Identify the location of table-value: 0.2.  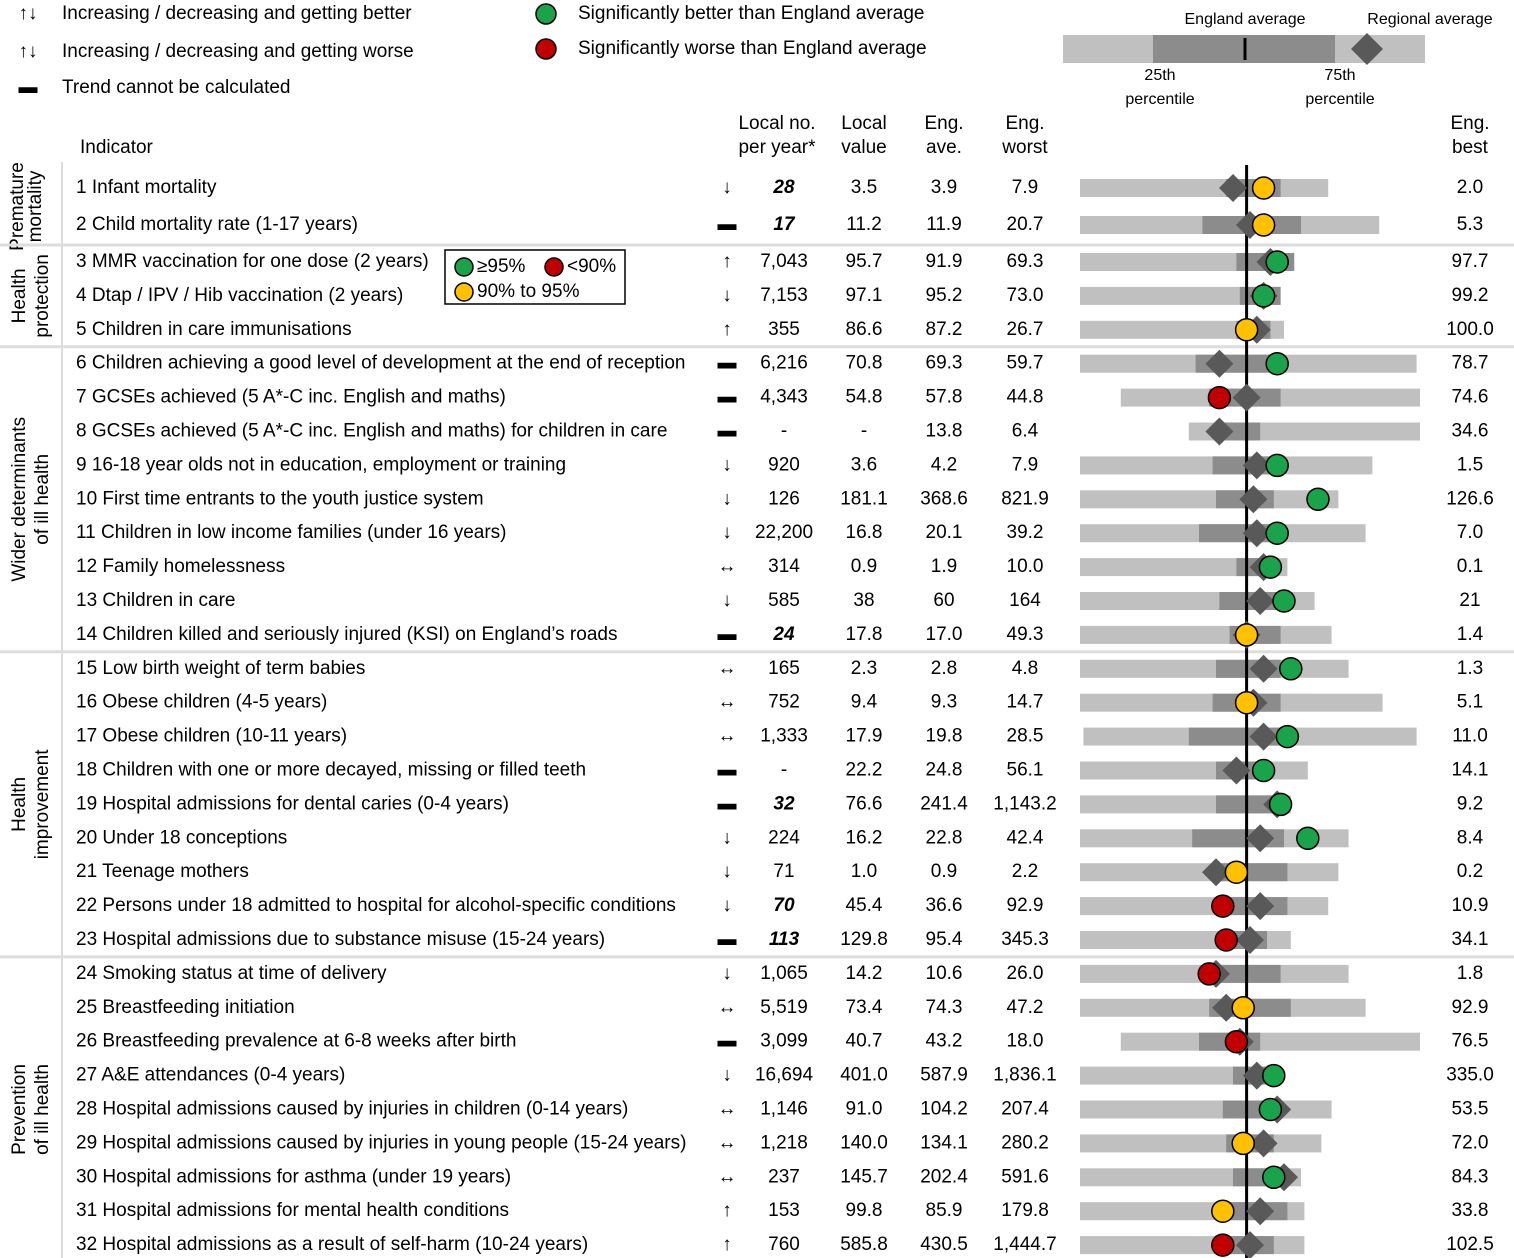
(1470, 871).